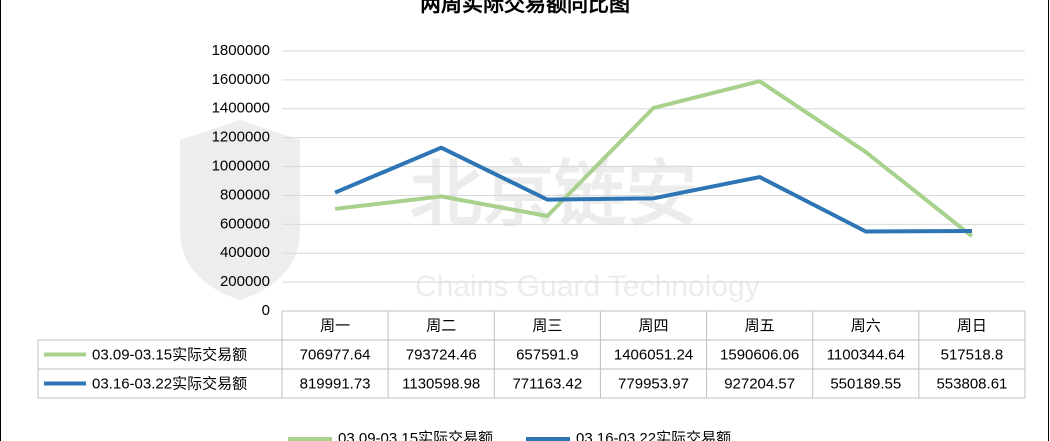 The height and width of the screenshot is (441, 1050). What do you see at coordinates (759, 383) in the screenshot?
I see `table-value: 927204.57` at bounding box center [759, 383].